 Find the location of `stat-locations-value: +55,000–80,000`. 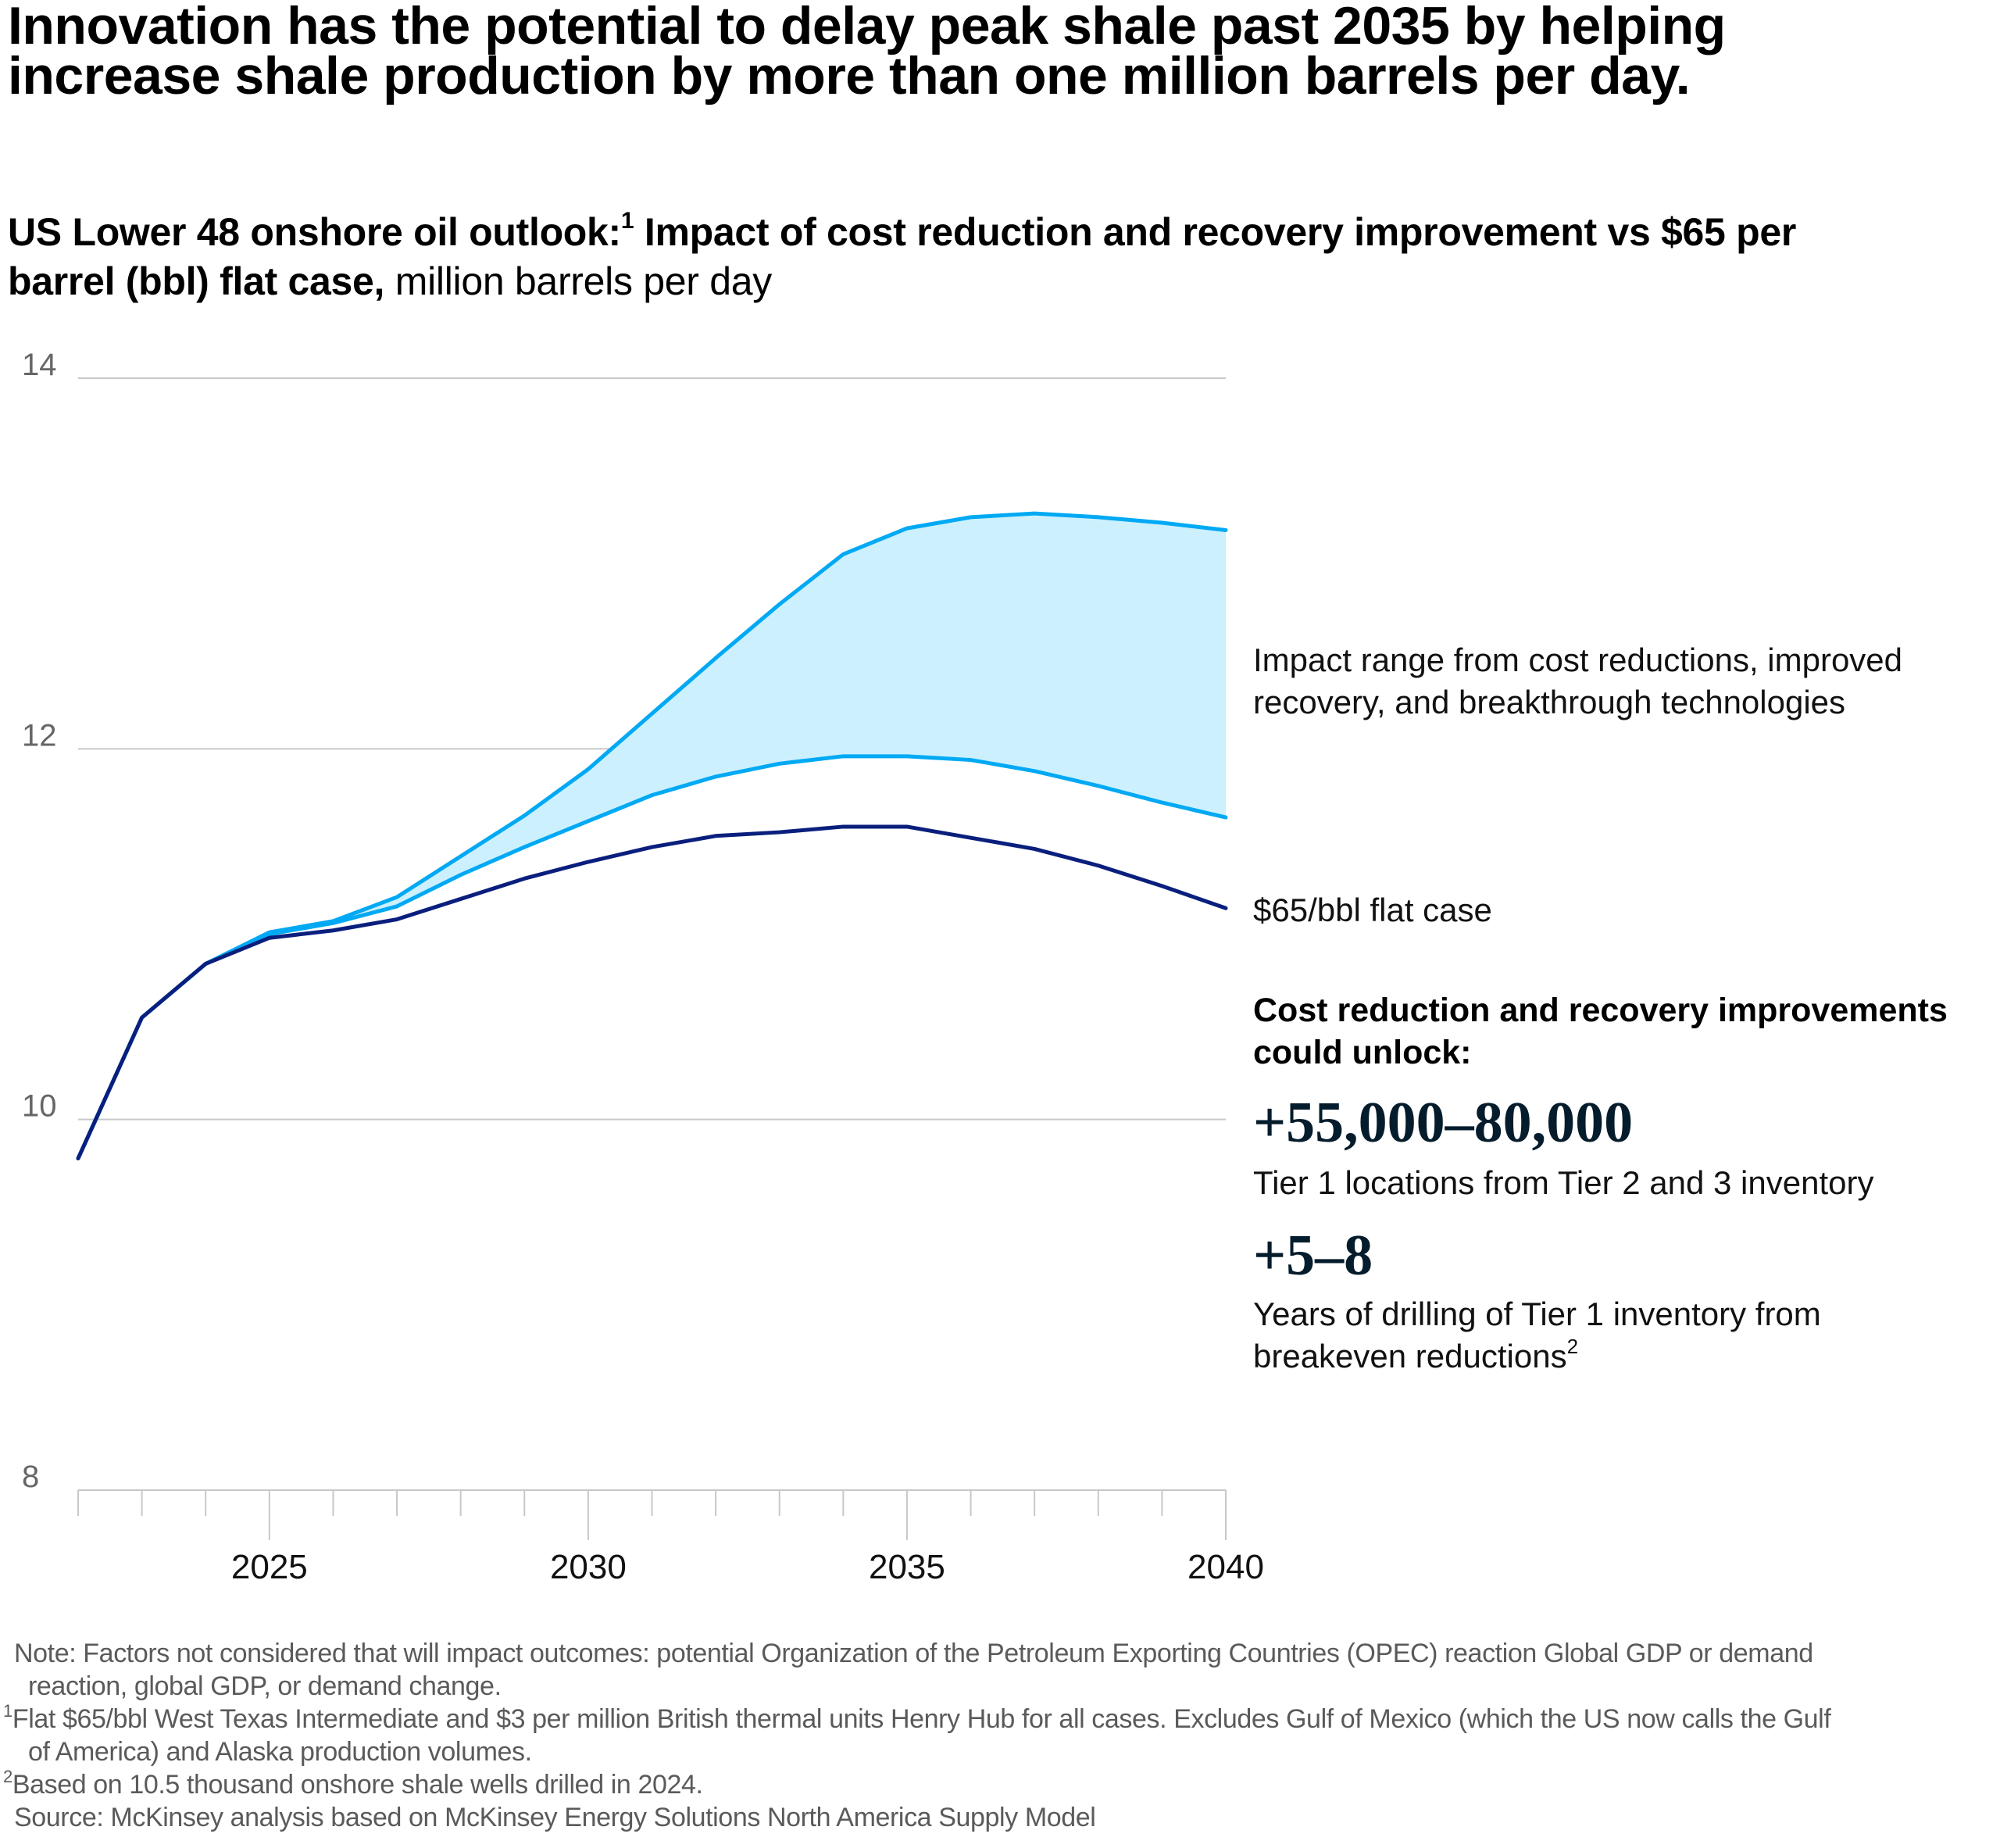

stat-locations-value: +55,000–80,000 is located at coordinates (1443, 1123).